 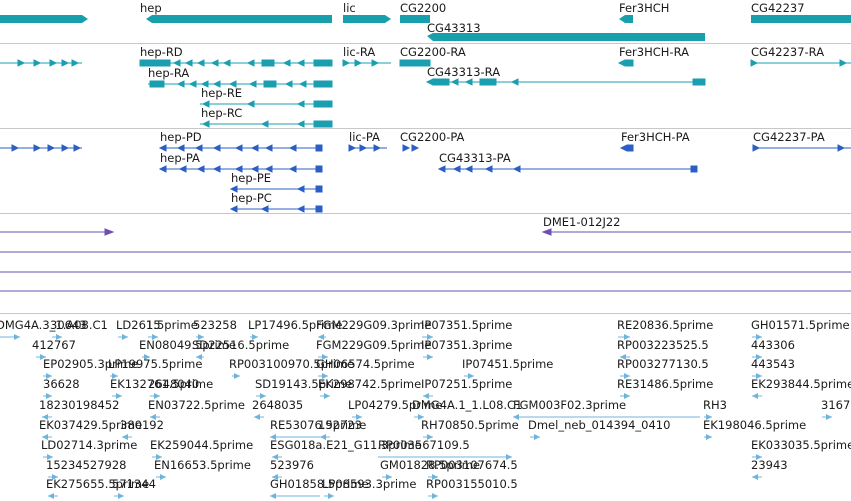 What do you see at coordinates (773, 345) in the screenshot?
I see `est-label: 443306` at bounding box center [773, 345].